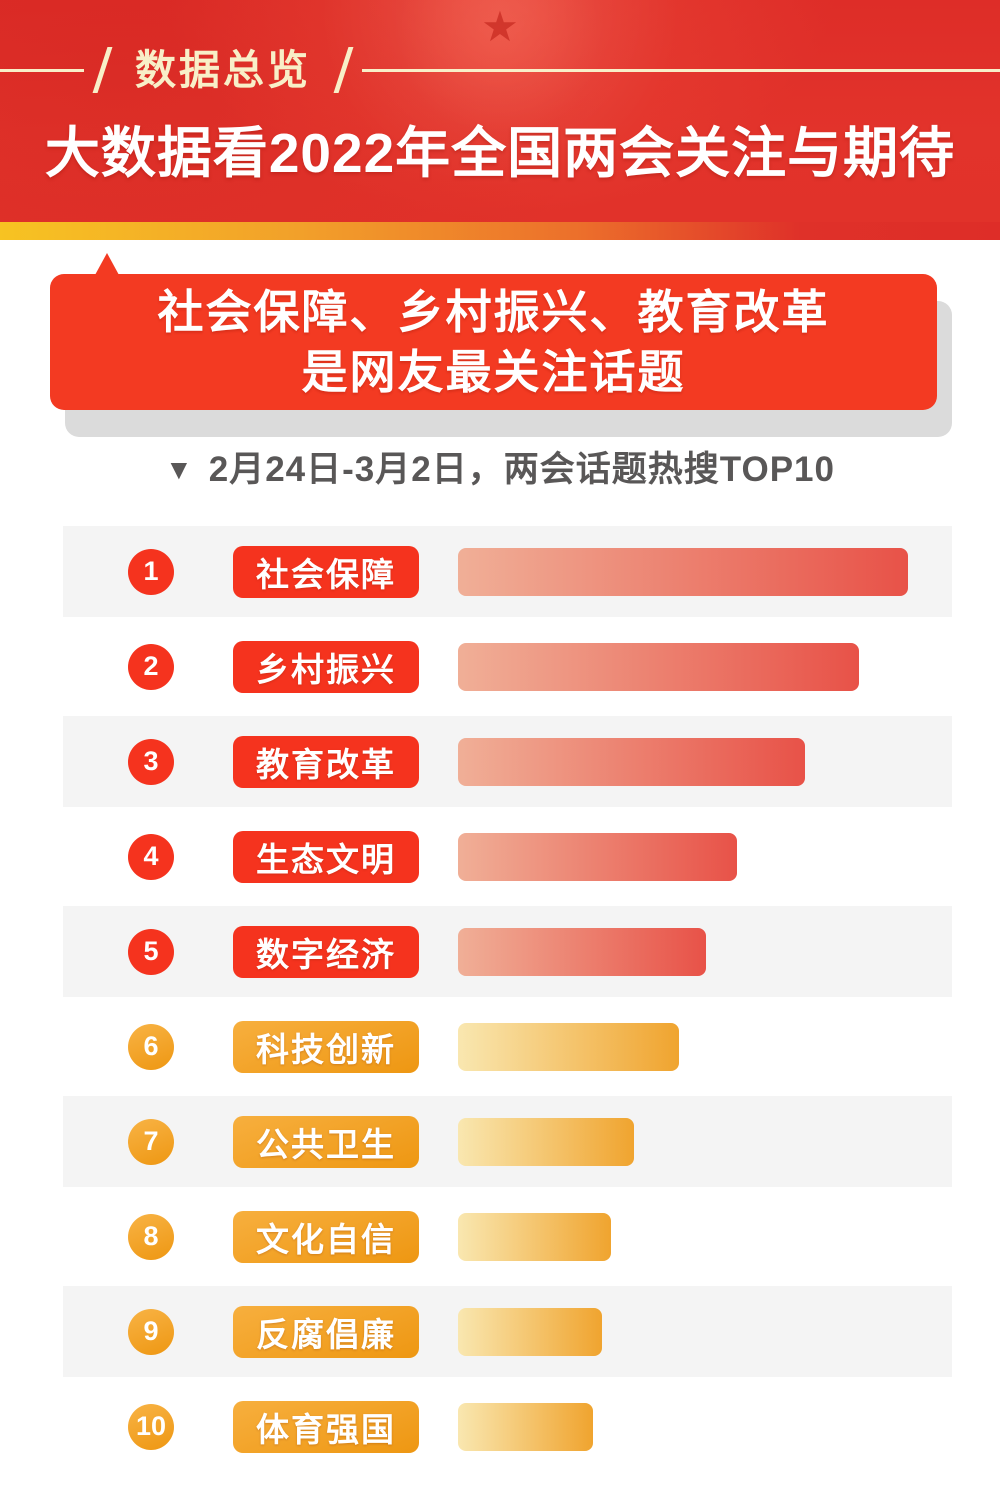  I want to click on list-item: 2 乡村振兴, so click(507, 666).